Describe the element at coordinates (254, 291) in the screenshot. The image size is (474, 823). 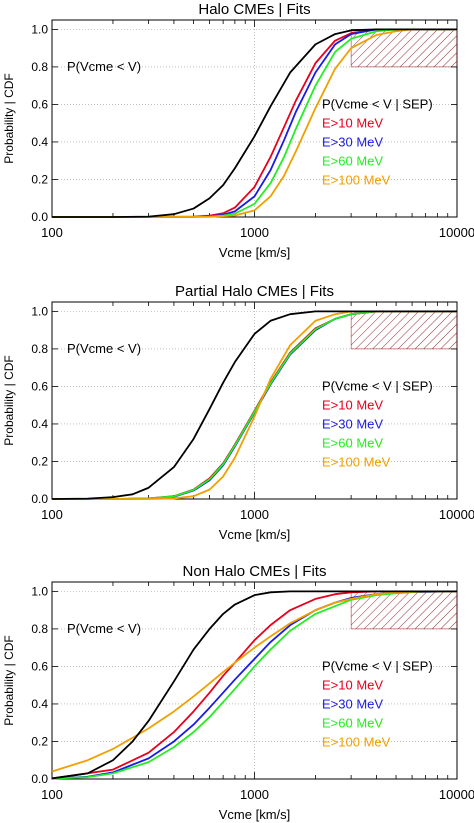
I see `chart-title: Partial Halo CMEs | Fits` at that location.